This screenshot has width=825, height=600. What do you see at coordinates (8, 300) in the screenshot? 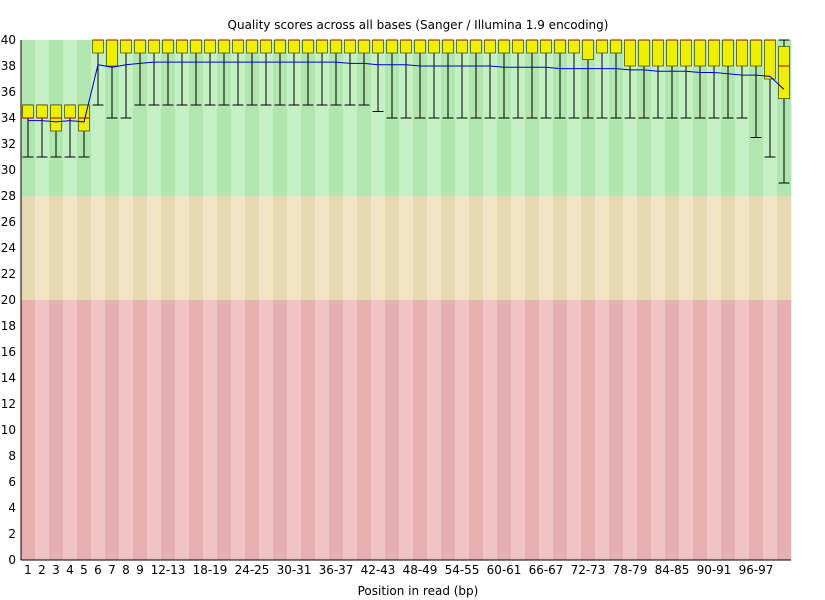
I see `y-tick-label: 20` at bounding box center [8, 300].